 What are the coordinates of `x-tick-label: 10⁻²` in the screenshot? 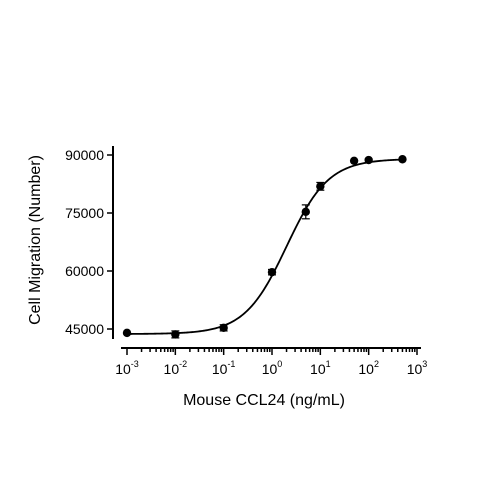 It's located at (176, 368).